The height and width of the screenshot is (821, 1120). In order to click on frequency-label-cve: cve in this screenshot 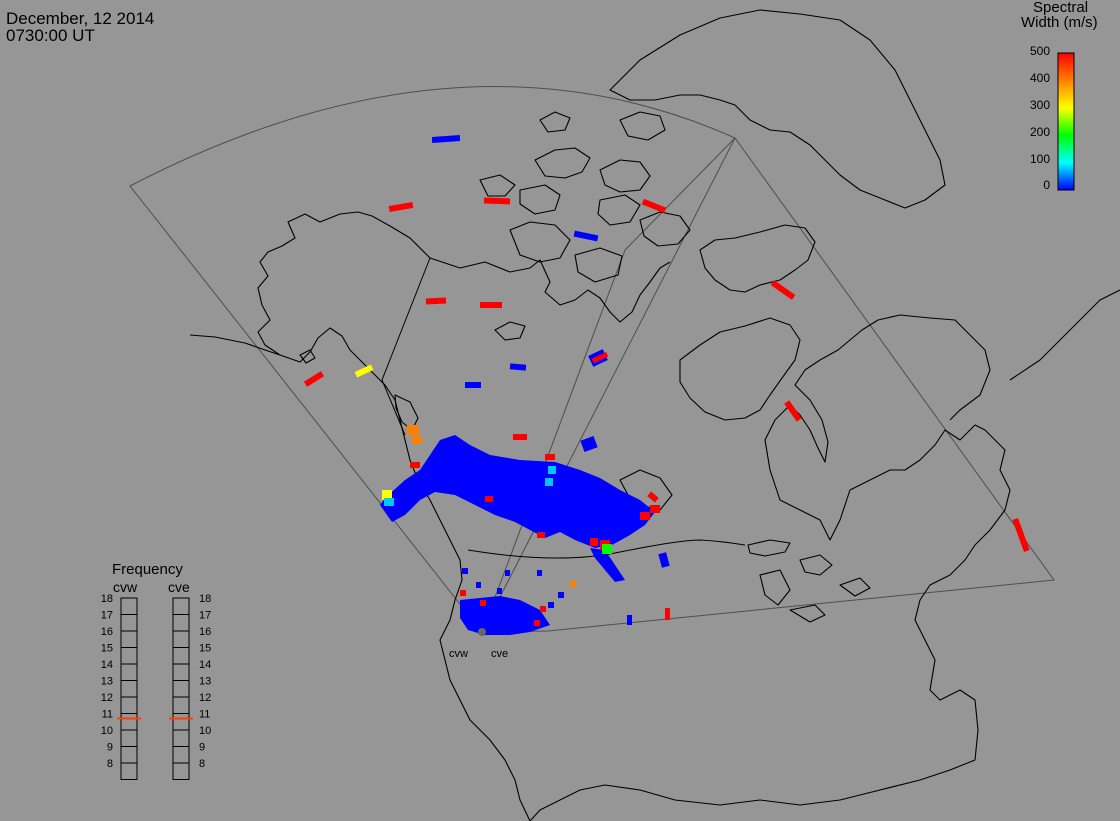, I will do `click(179, 587)`.